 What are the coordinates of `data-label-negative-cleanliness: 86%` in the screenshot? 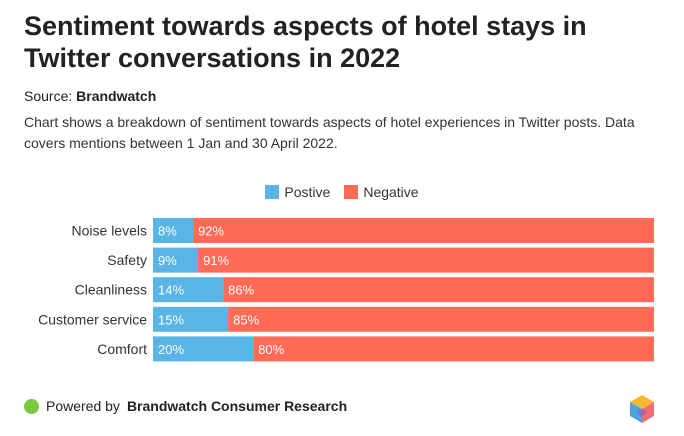 It's located at (241, 290).